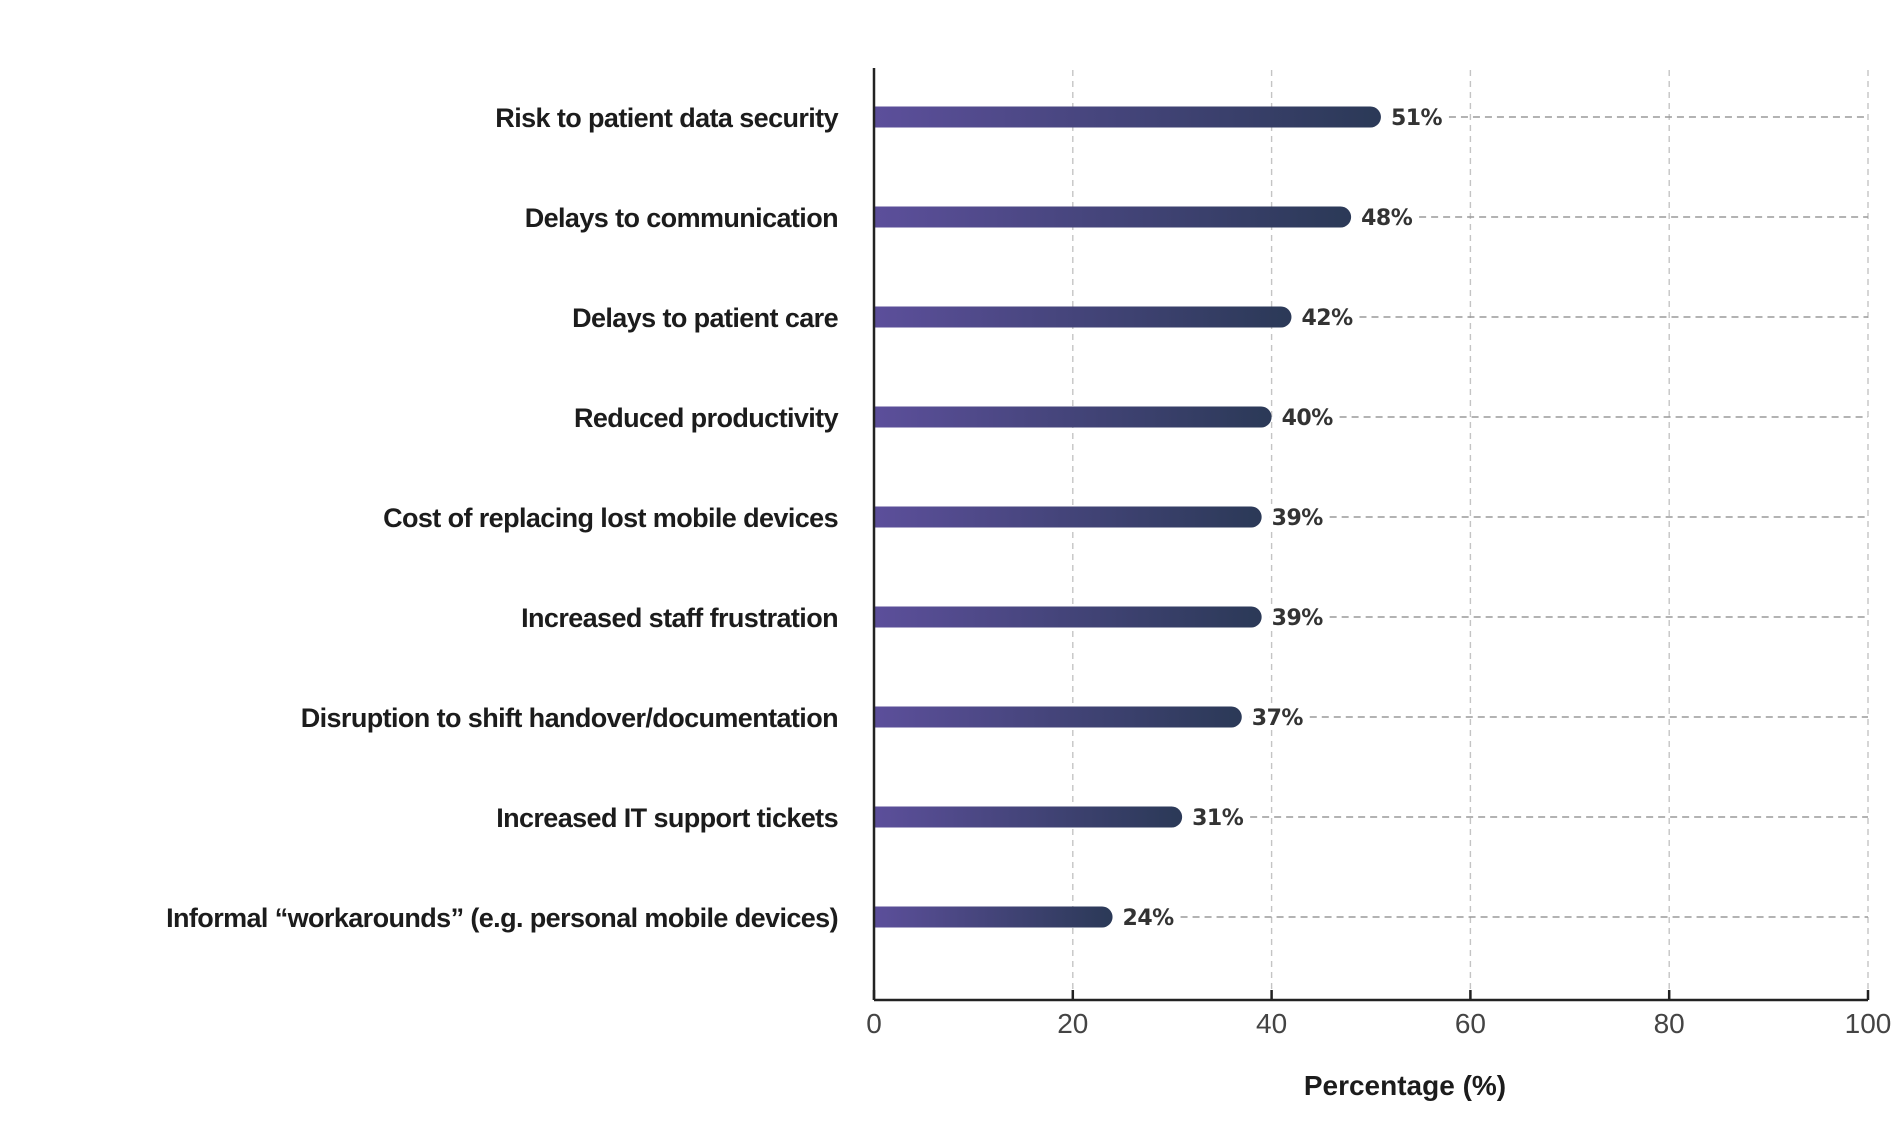 Image resolution: width=1903 pixels, height=1131 pixels. I want to click on x-tick-label: 100, so click(1868, 1023).